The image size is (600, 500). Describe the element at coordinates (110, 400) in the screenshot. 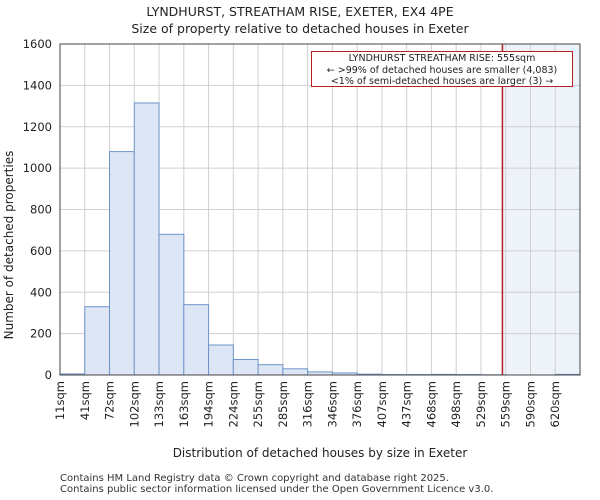

I see `x-tick-label: 72sqm` at that location.